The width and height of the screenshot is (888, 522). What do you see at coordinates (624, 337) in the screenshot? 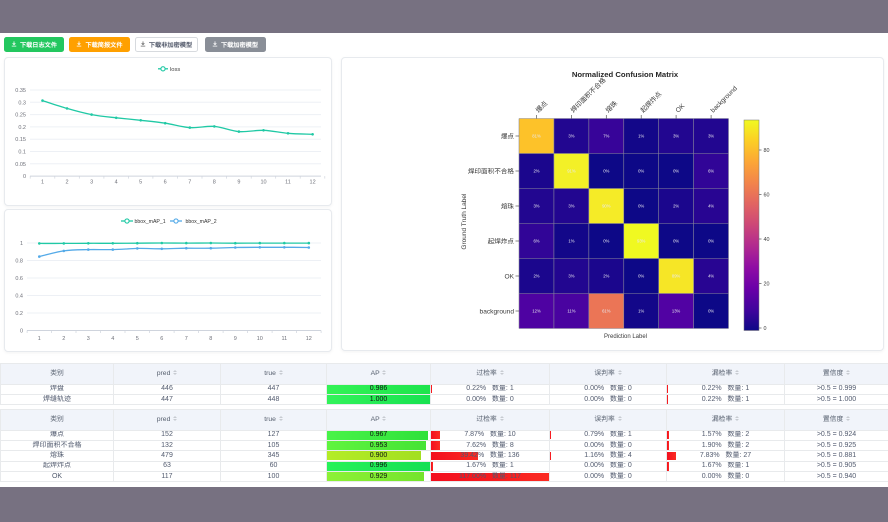
I see `svg-text: Prediction Label` at bounding box center [624, 337].